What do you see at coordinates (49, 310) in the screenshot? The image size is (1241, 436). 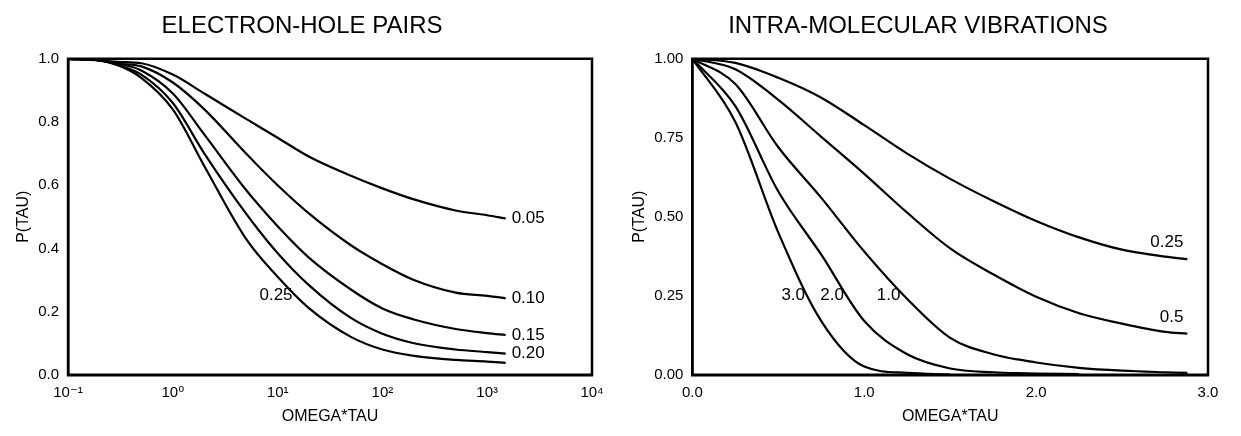 I see `y-tick-label: 0.2` at bounding box center [49, 310].